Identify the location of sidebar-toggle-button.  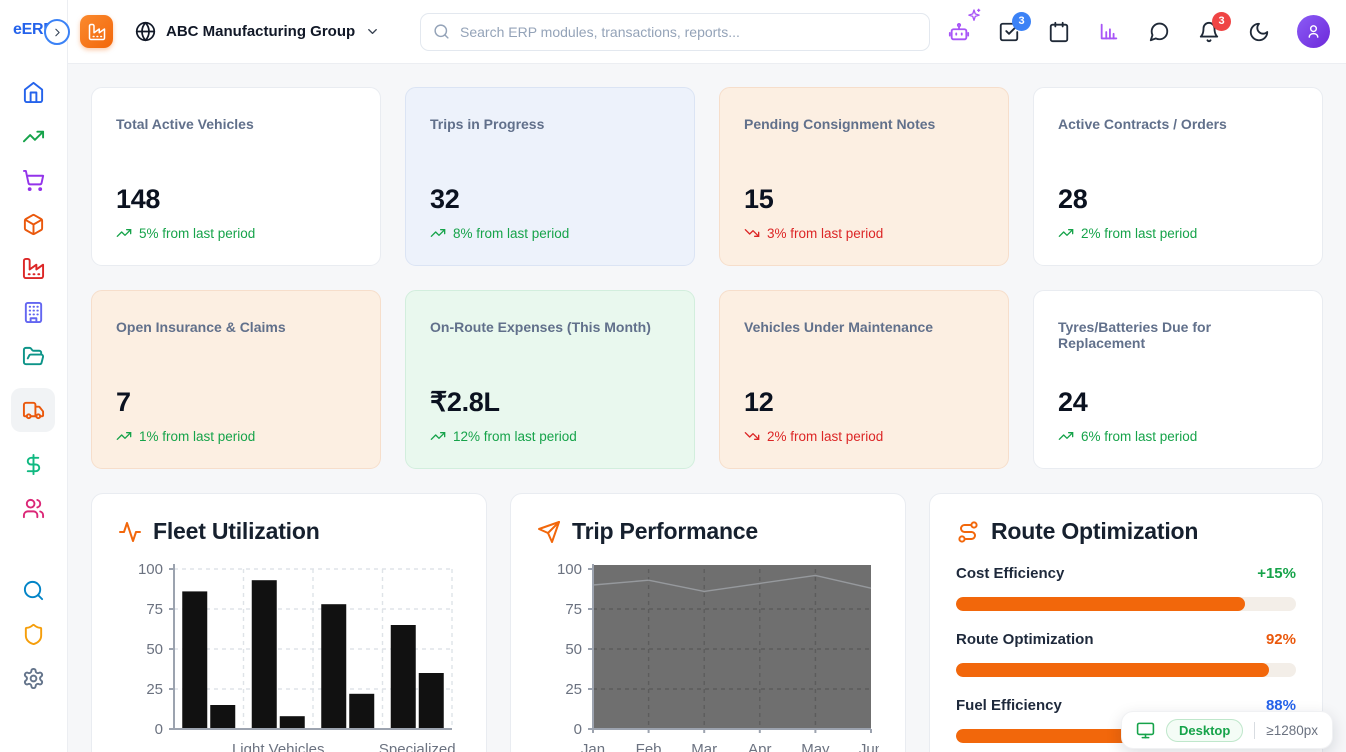
(57, 32).